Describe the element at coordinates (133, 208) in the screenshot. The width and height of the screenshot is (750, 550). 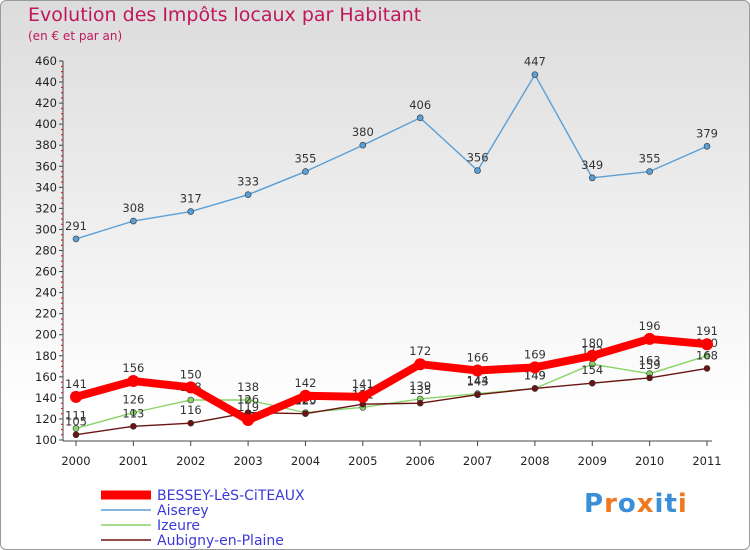
I see `data-label: 308` at that location.